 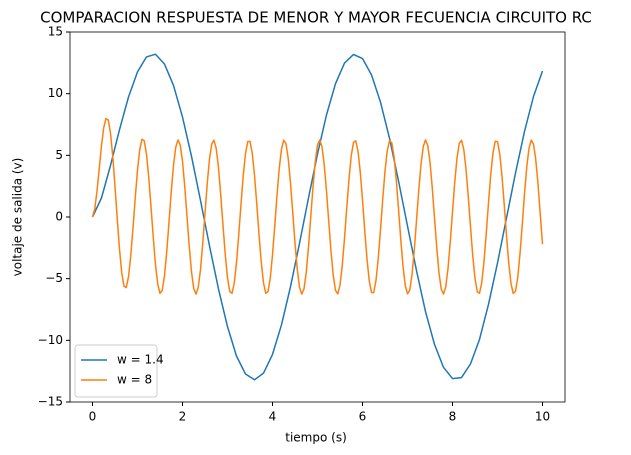 I want to click on y-tick-label: −15, so click(x=50, y=402).